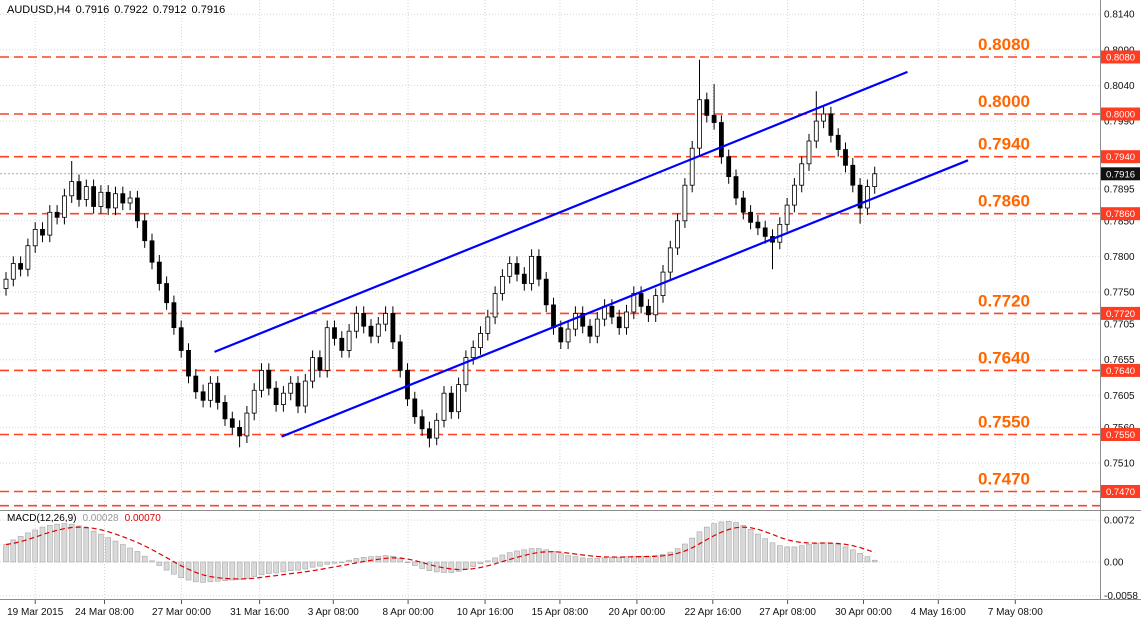 The image size is (1141, 622). I want to click on time-label: 7 May 08:00, so click(1015, 612).